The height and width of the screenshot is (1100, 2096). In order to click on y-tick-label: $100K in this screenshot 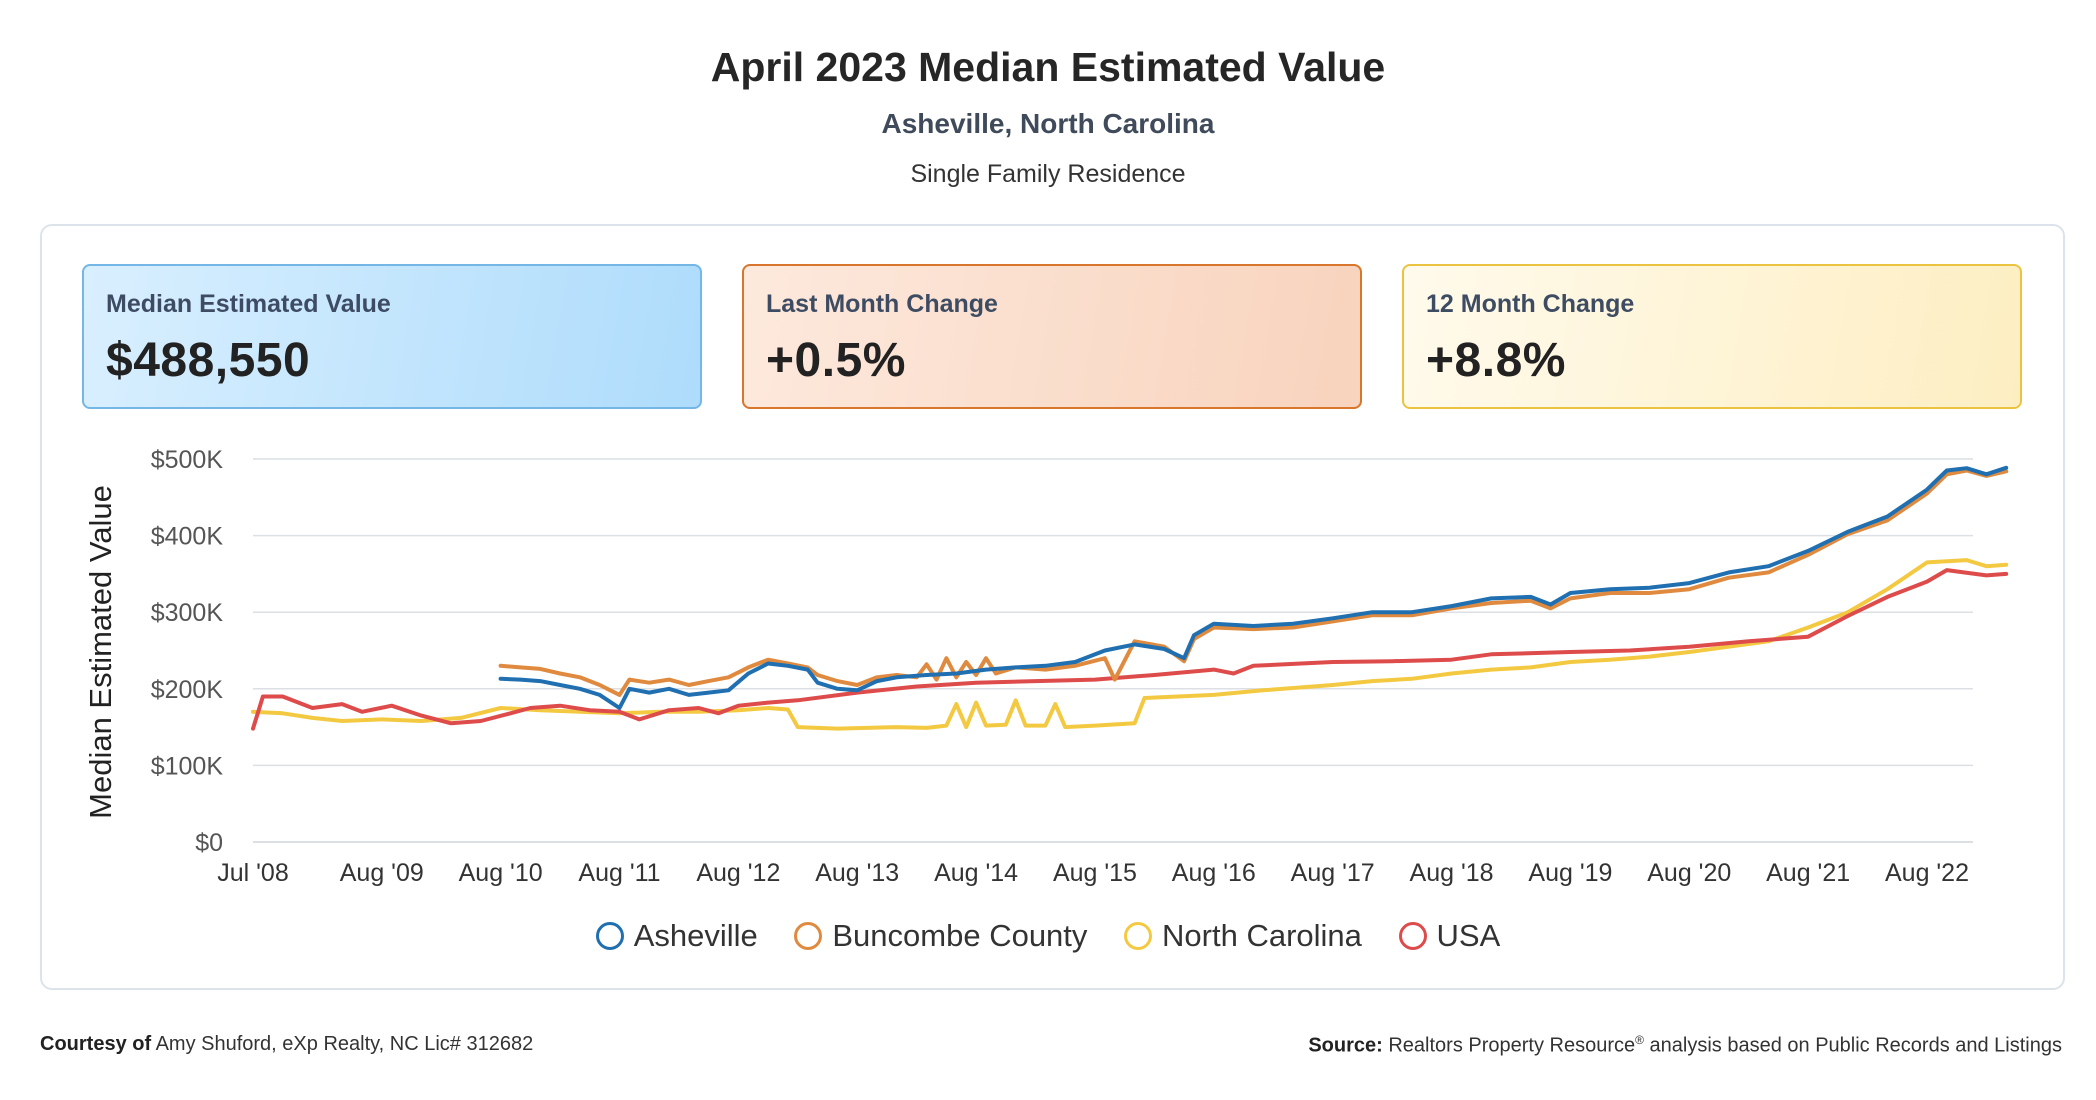, I will do `click(187, 766)`.